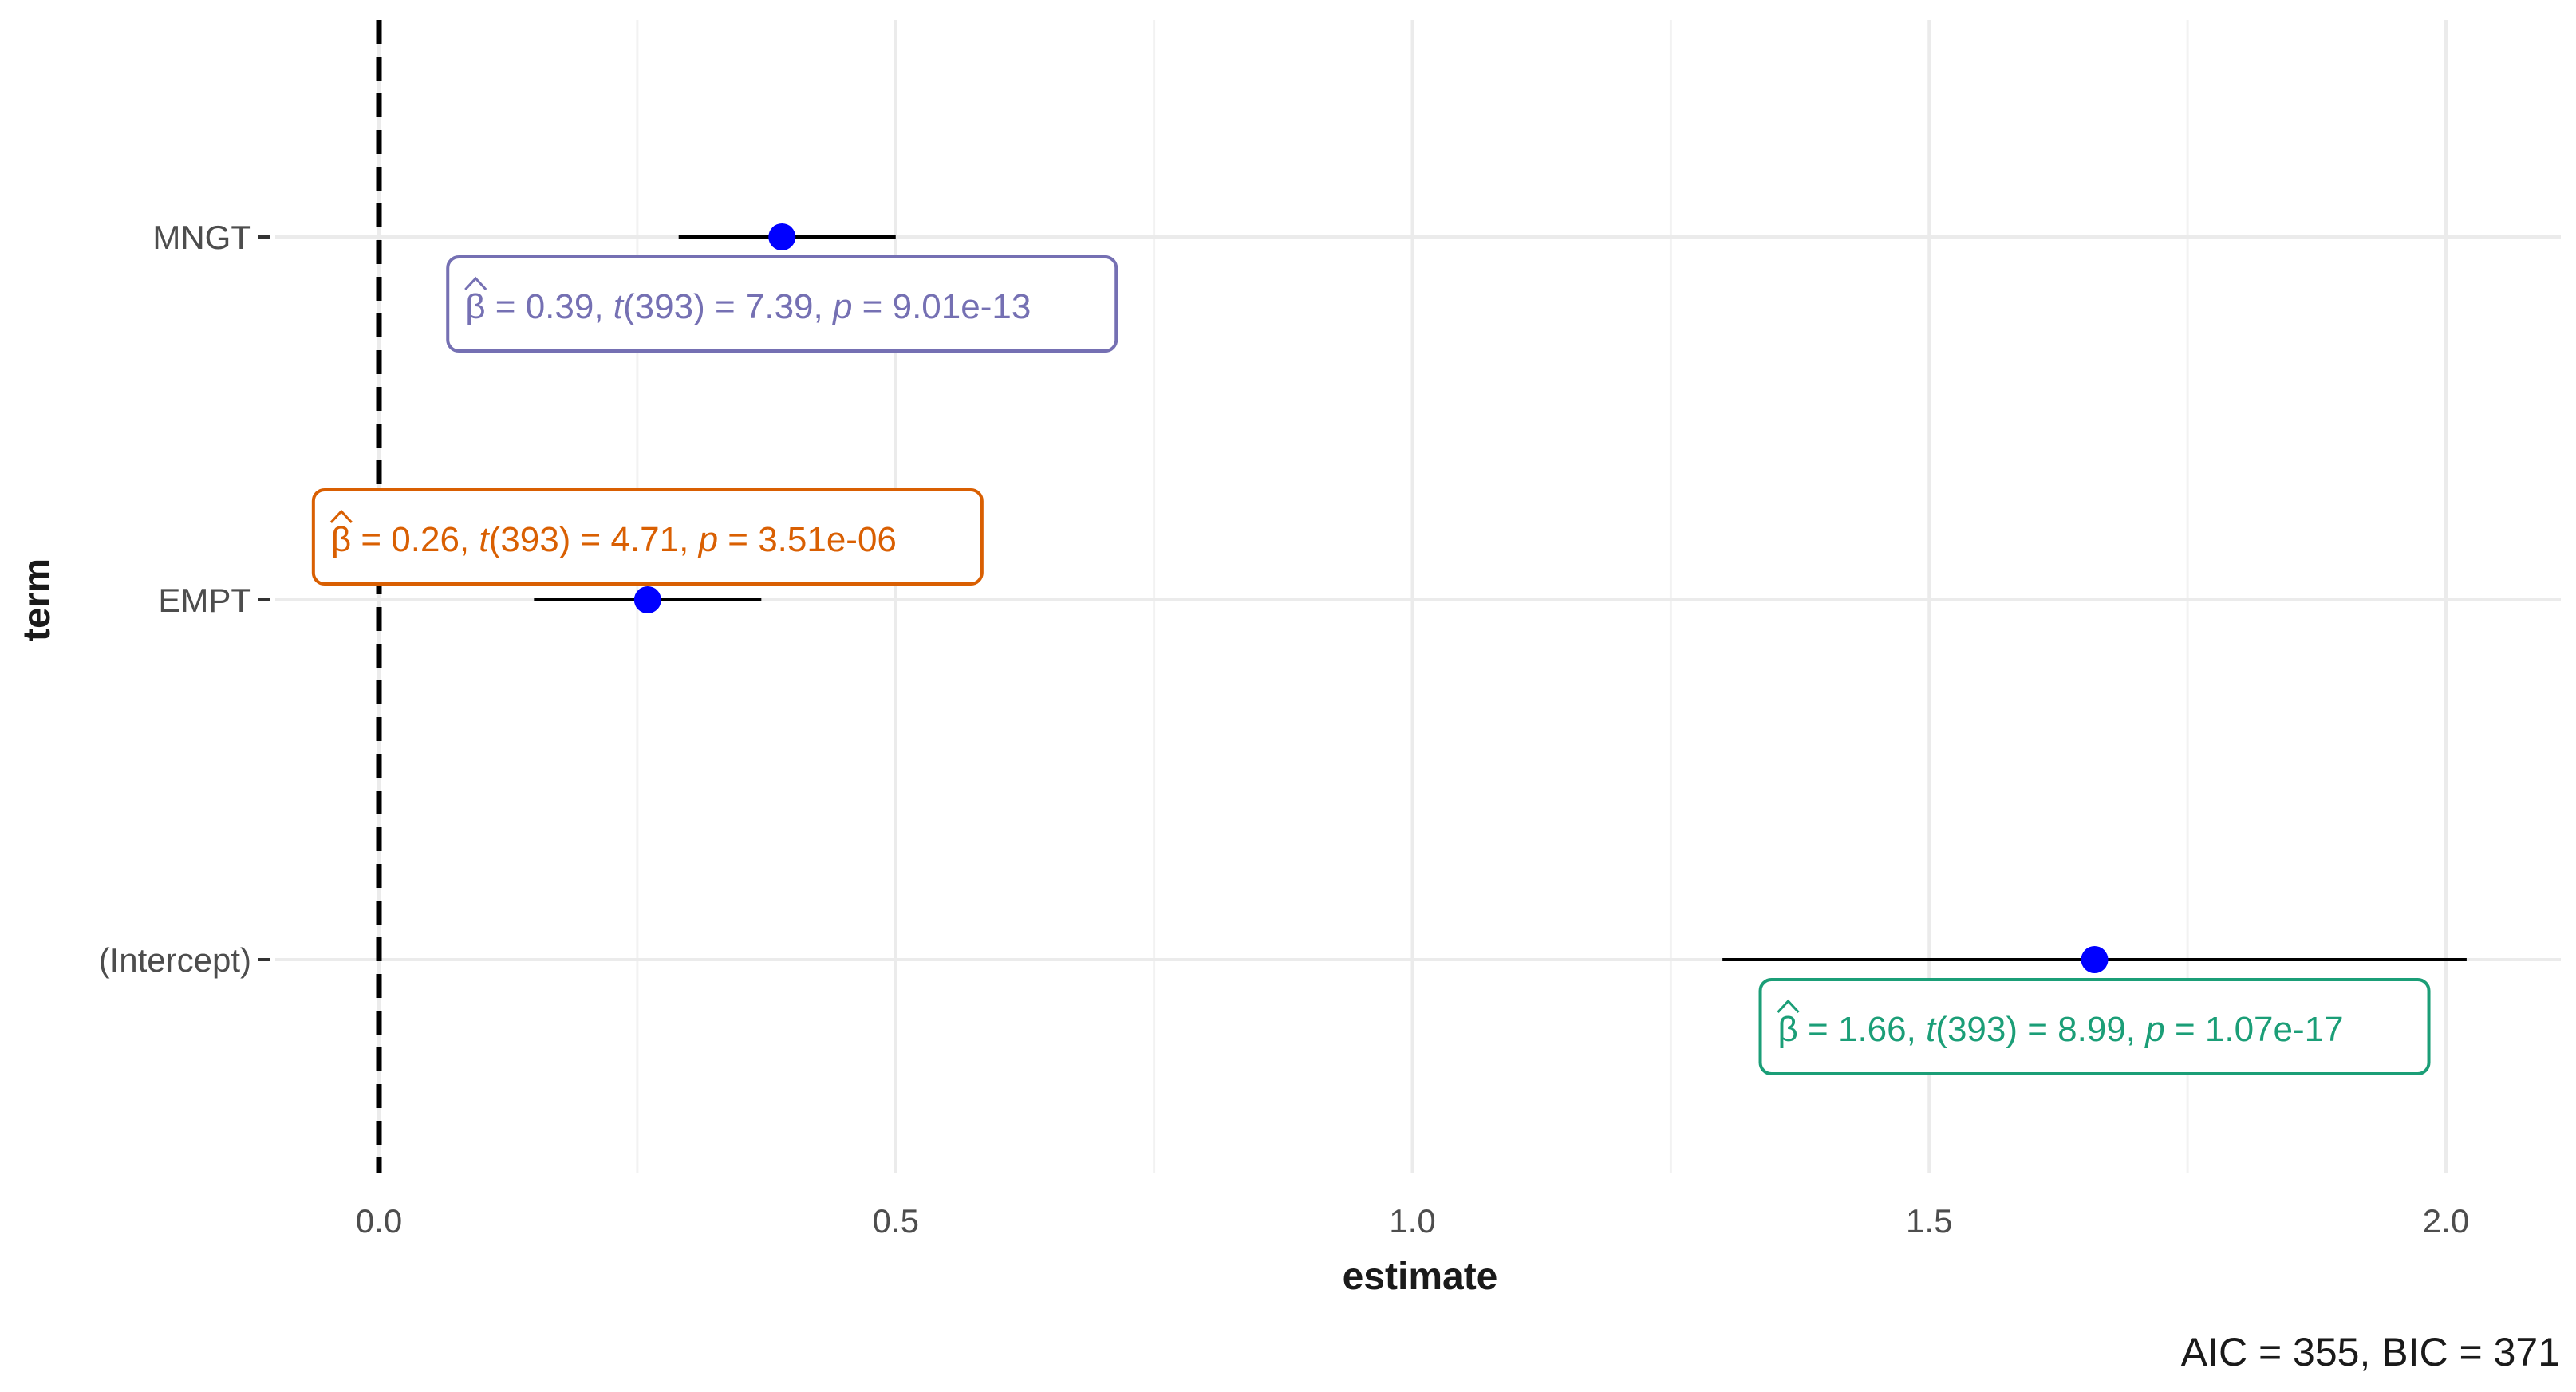 The image size is (2576, 1392). What do you see at coordinates (175, 960) in the screenshot?
I see `y-tick-label: (Intercept)` at bounding box center [175, 960].